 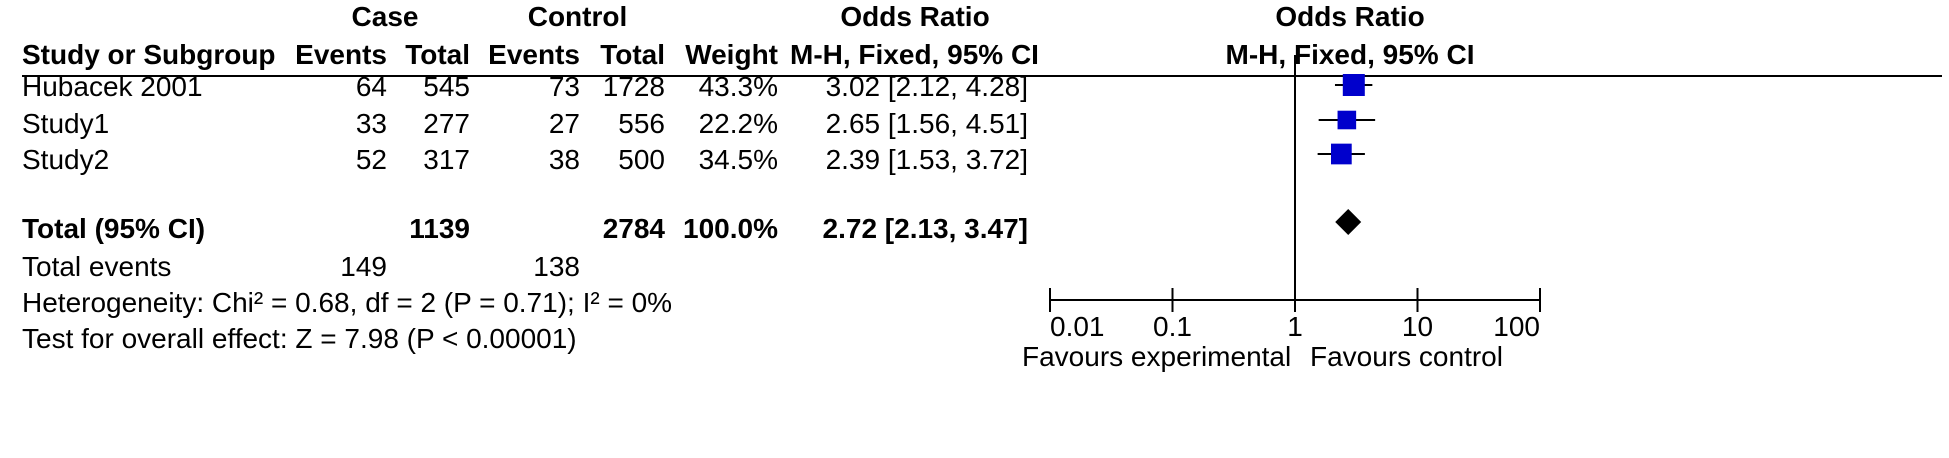 I want to click on total-control-total: 2784, so click(x=633, y=228).